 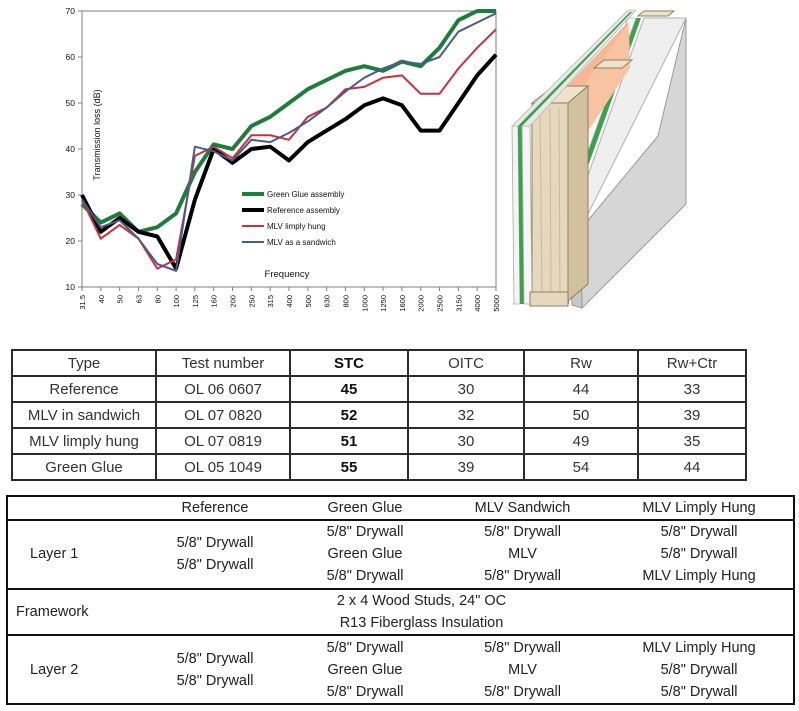 What do you see at coordinates (466, 415) in the screenshot?
I see `cell-oitc: 32` at bounding box center [466, 415].